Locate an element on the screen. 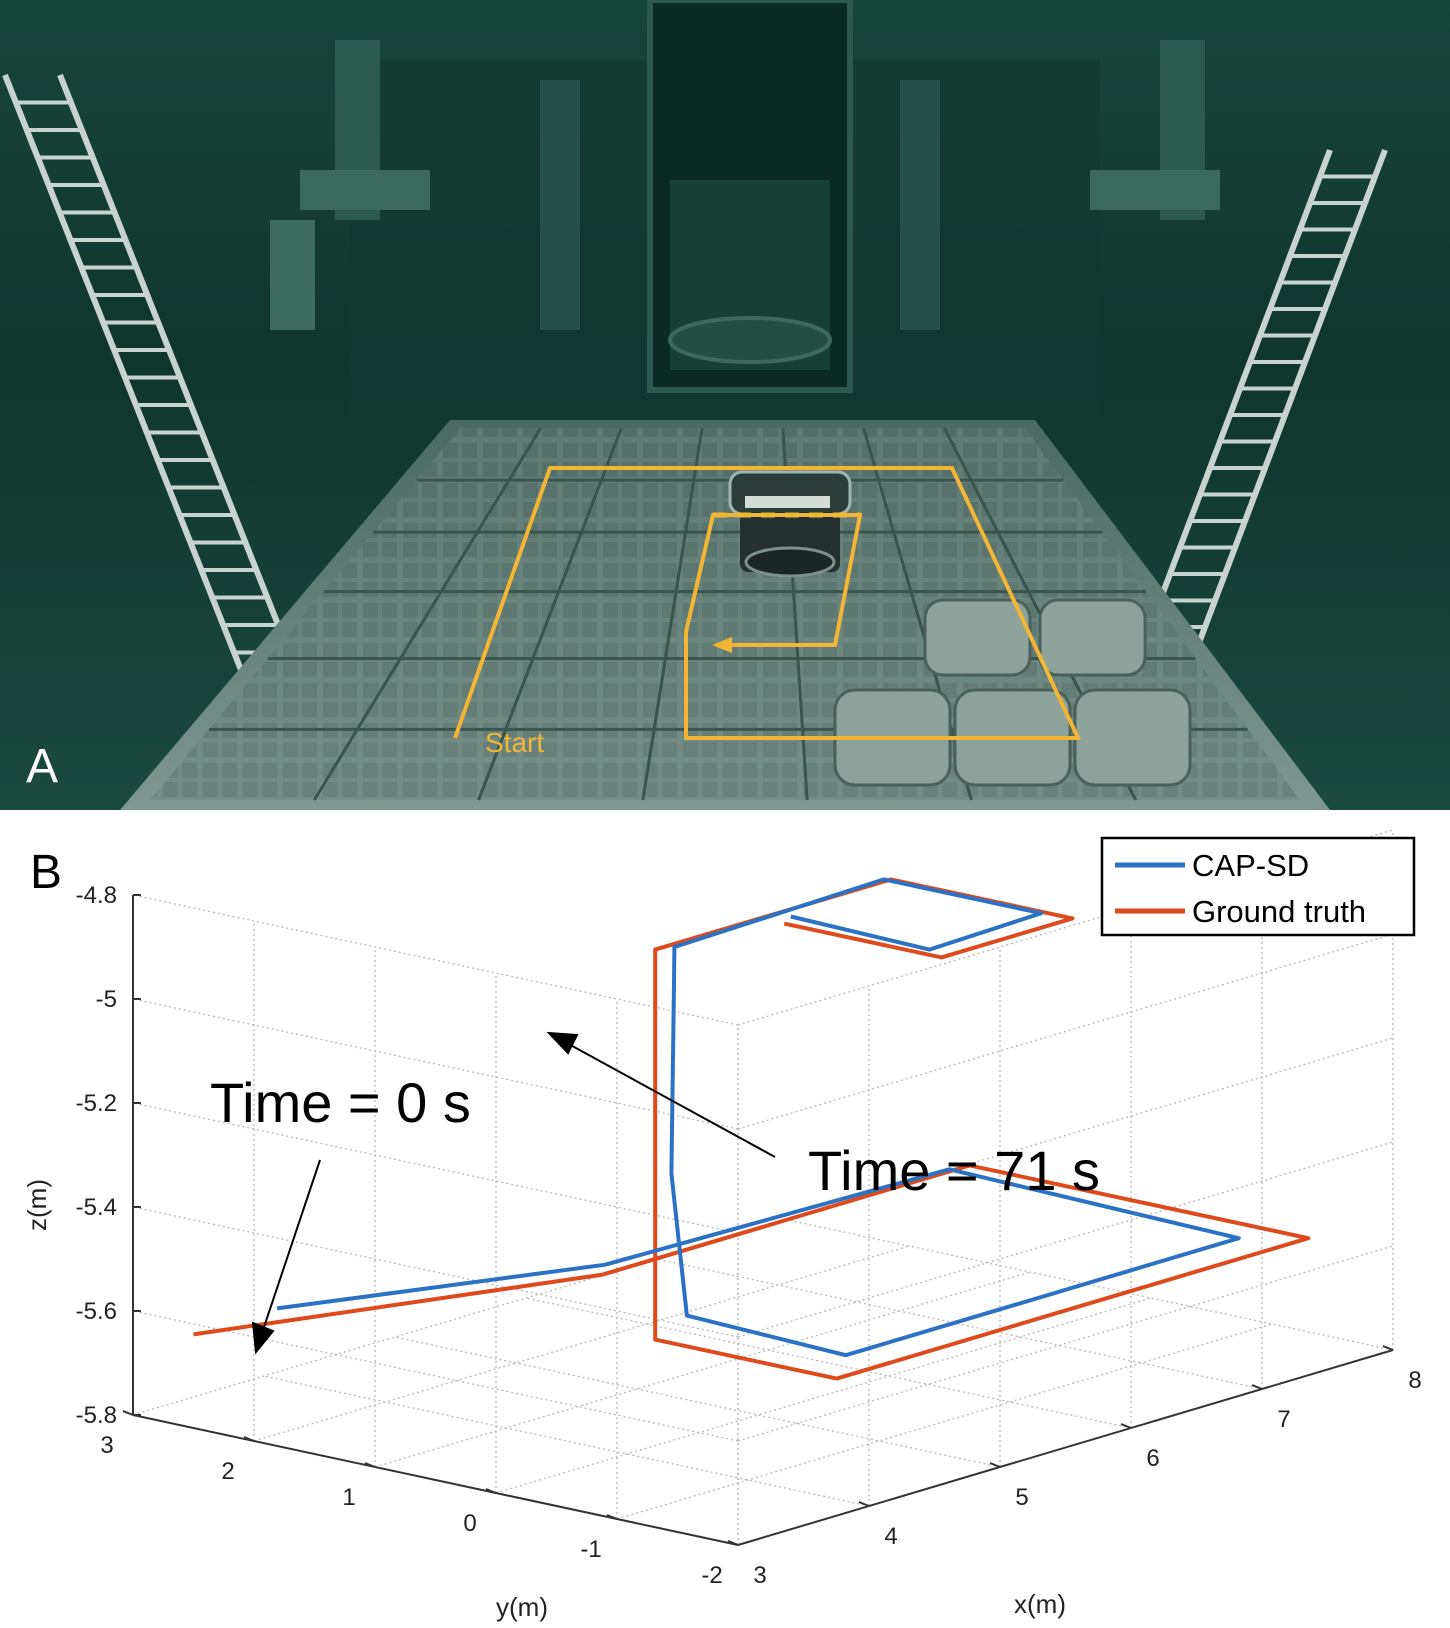 The width and height of the screenshot is (1450, 1628). z-axis-label: z(m) is located at coordinates (37, 1205).